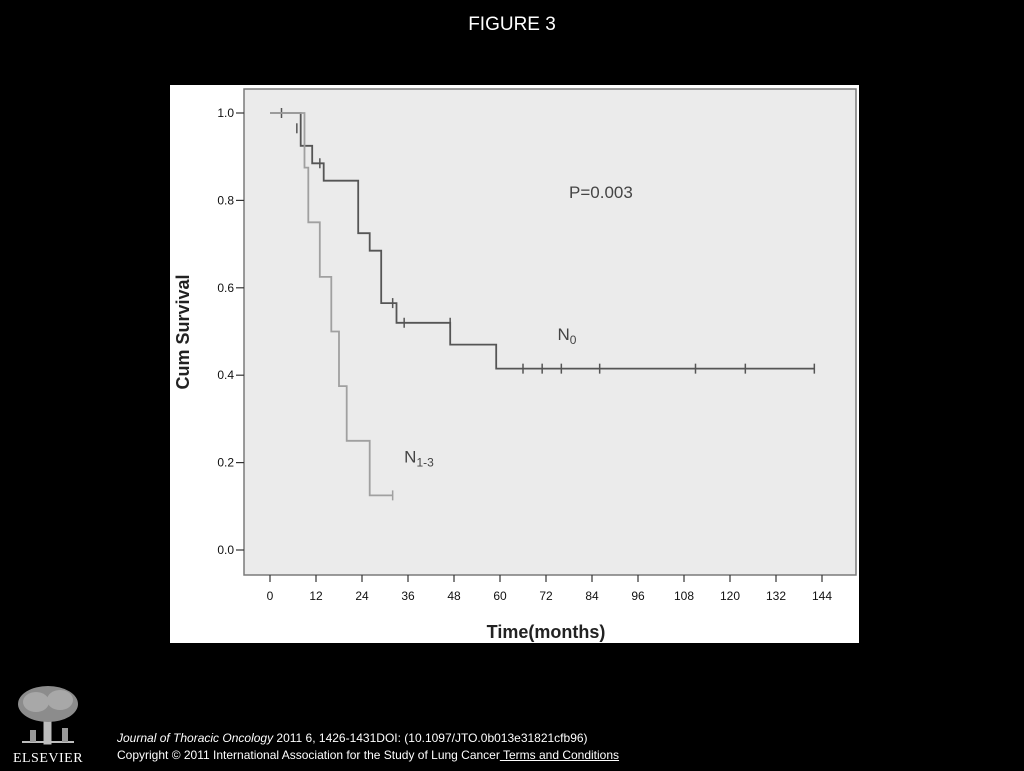  I want to click on slide-title: FIGURE 3, so click(512, 24).